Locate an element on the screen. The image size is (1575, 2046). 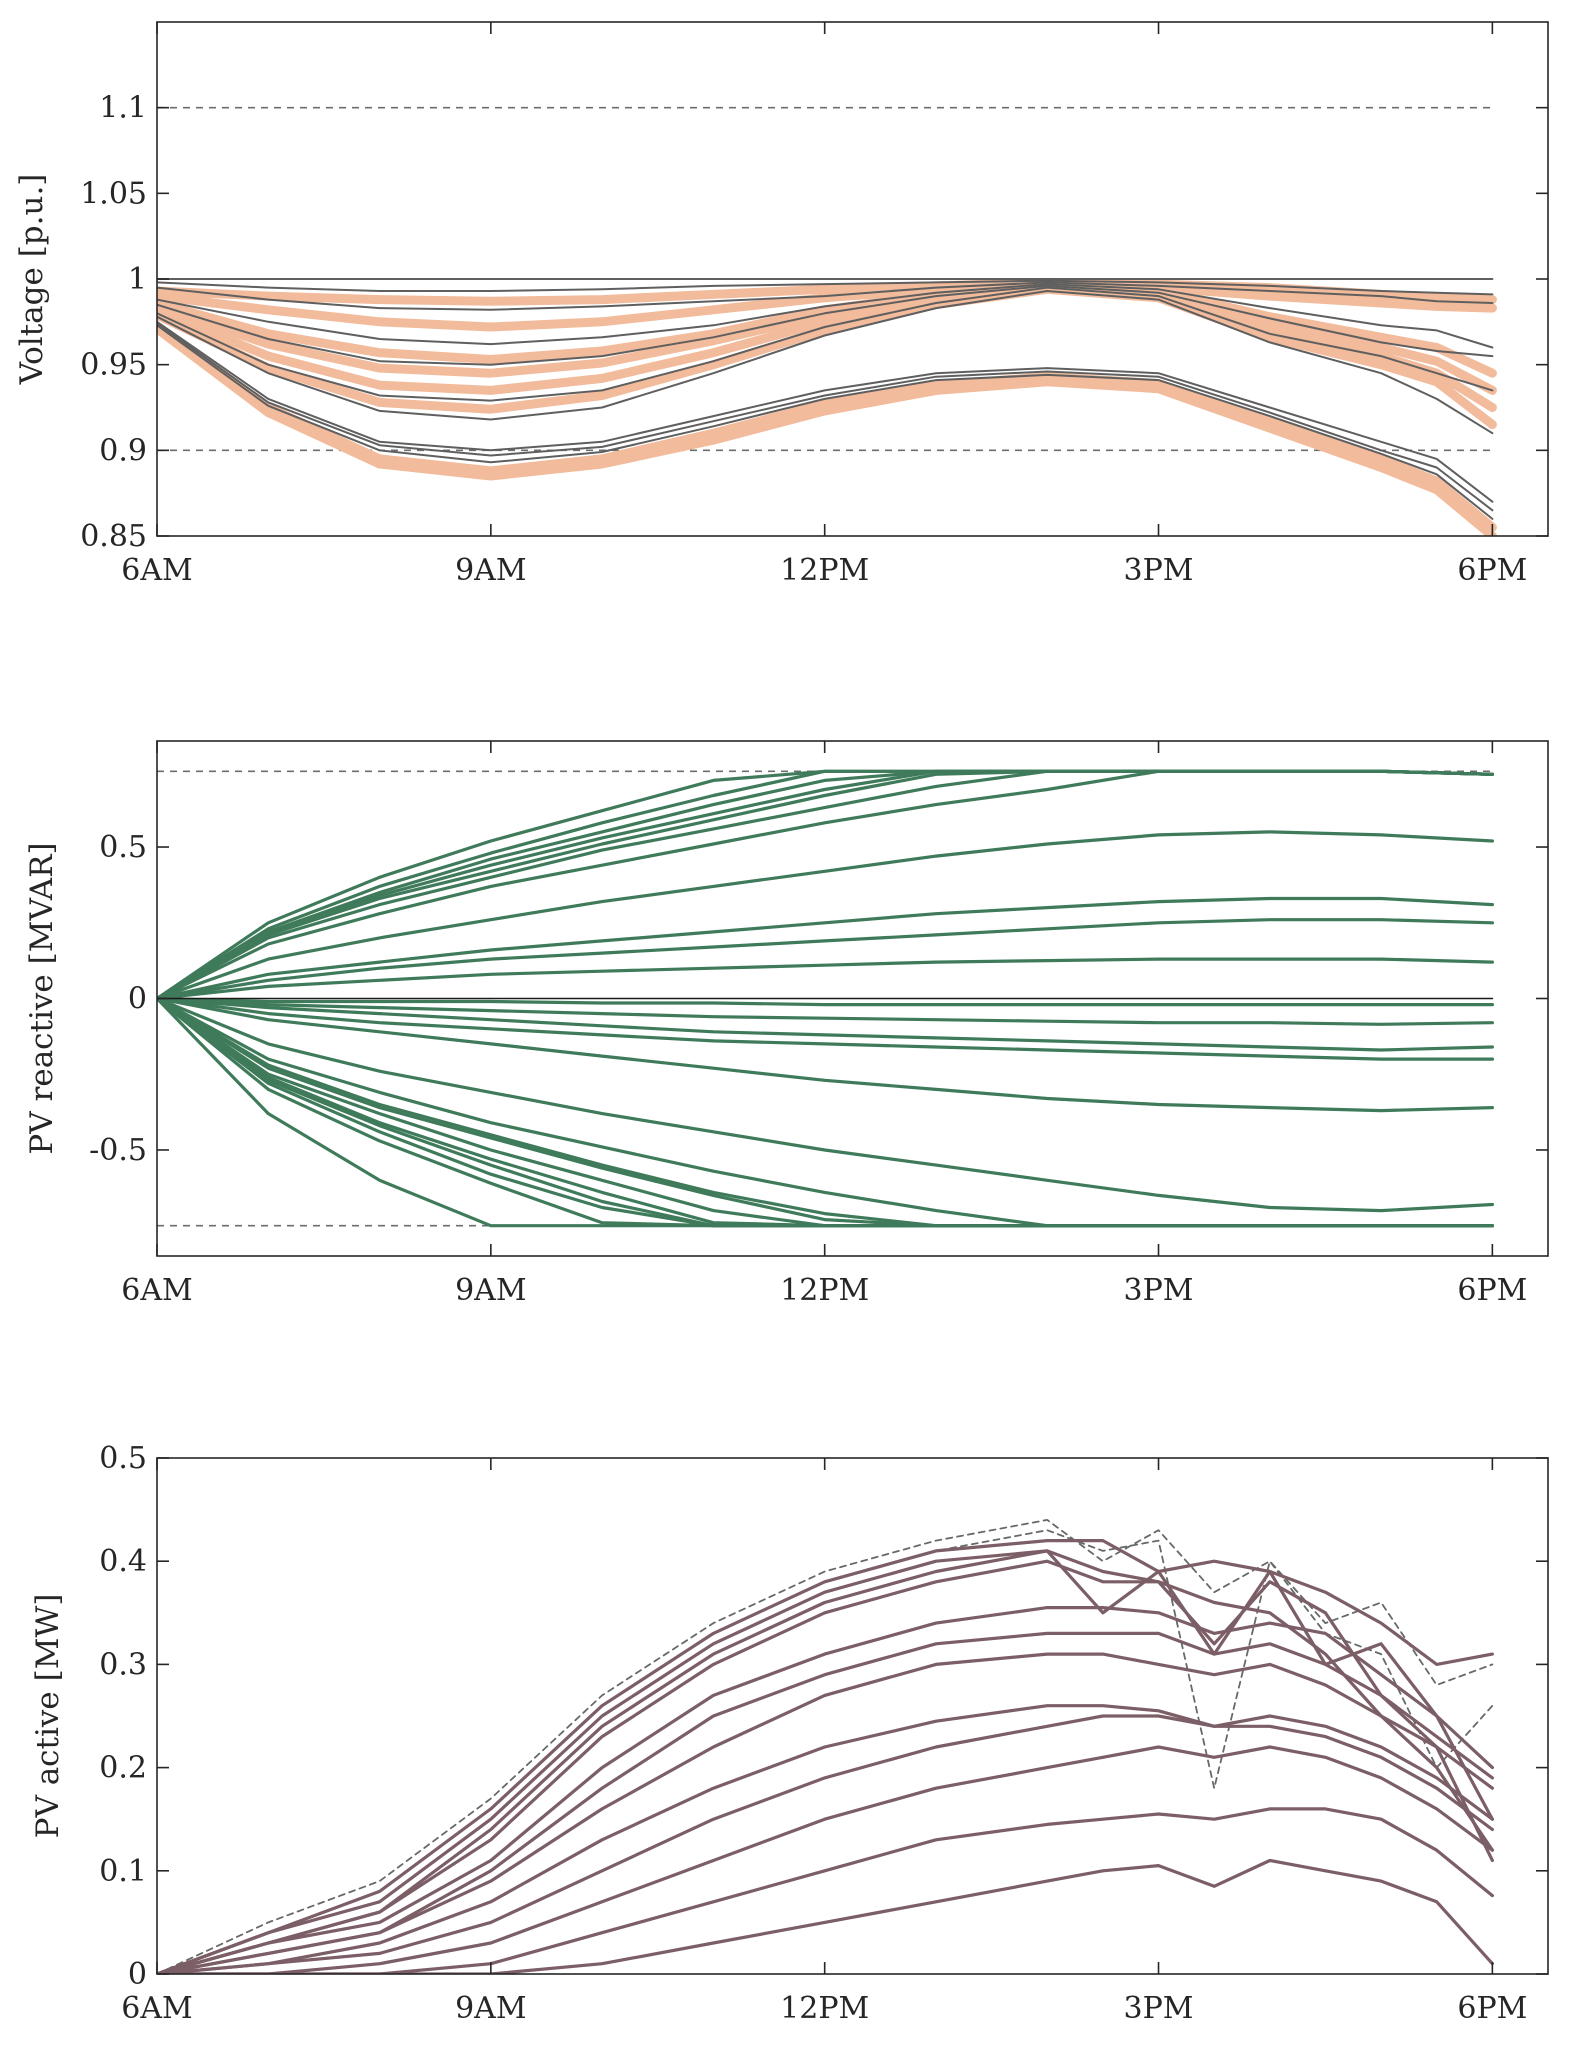
y-tick-label: 1 is located at coordinates (137, 279).